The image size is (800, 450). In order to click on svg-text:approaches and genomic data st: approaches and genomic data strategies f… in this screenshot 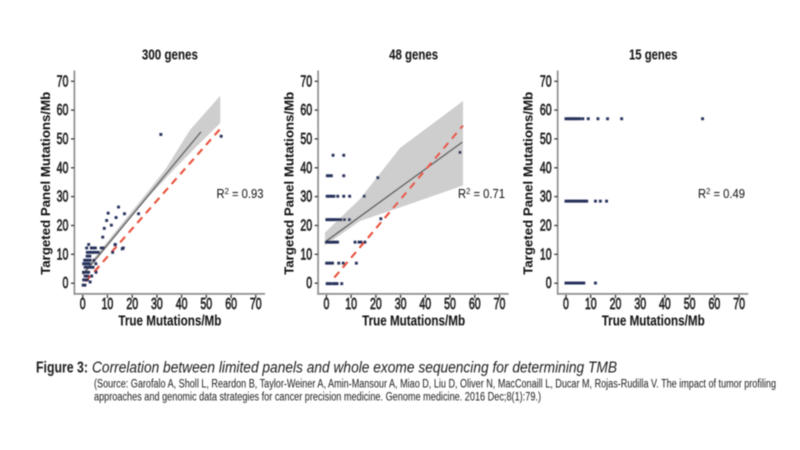, I will do `click(317, 397)`.